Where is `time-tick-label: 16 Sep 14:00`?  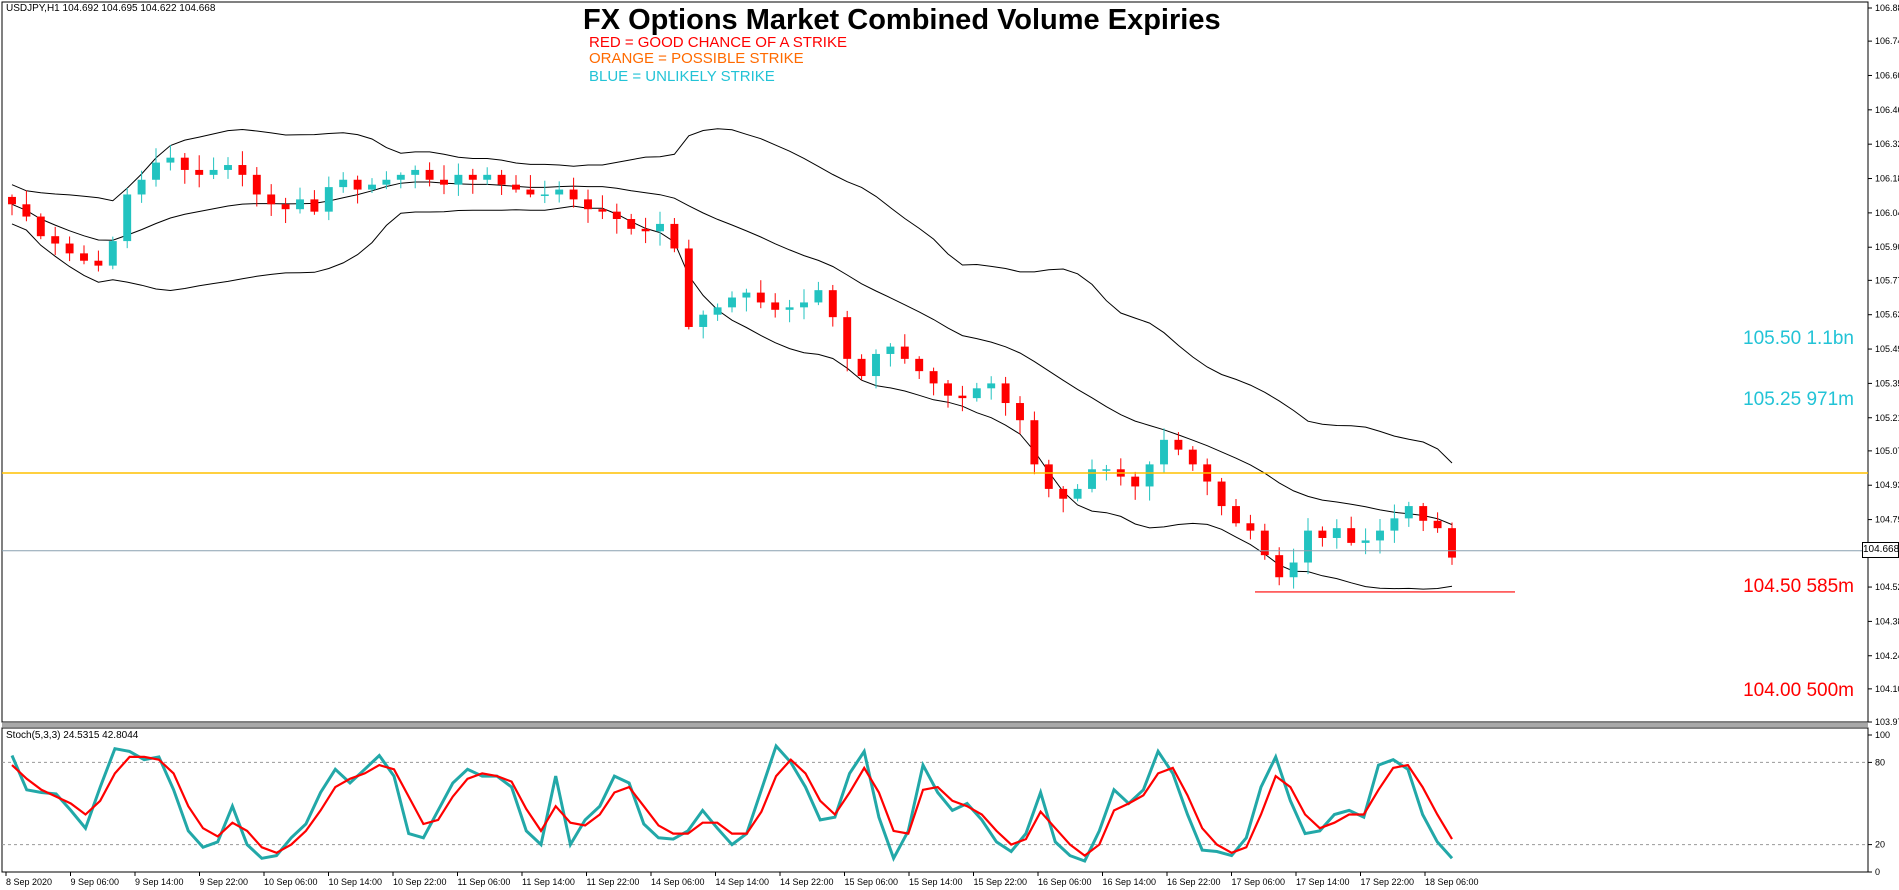 time-tick-label: 16 Sep 14:00 is located at coordinates (1130, 882).